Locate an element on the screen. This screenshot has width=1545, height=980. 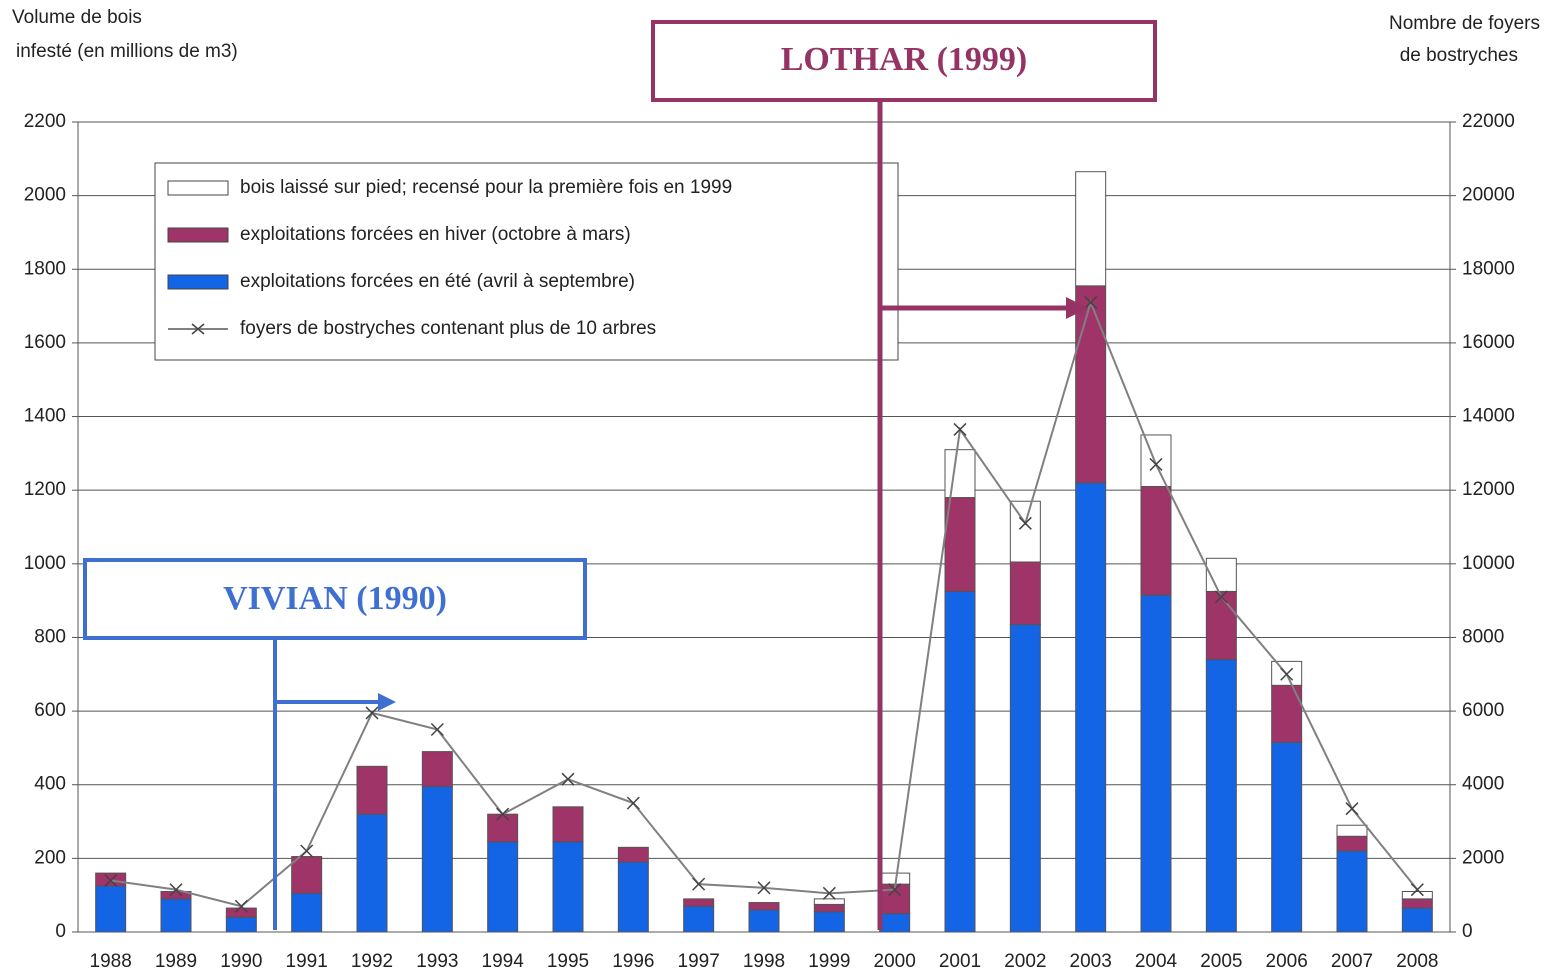
y2-tick-label: 0 is located at coordinates (1467, 931).